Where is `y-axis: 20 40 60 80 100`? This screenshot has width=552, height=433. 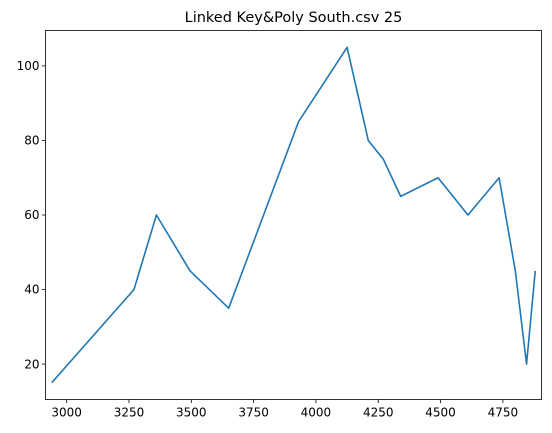 y-axis: 20 40 60 80 100 is located at coordinates (31, 215).